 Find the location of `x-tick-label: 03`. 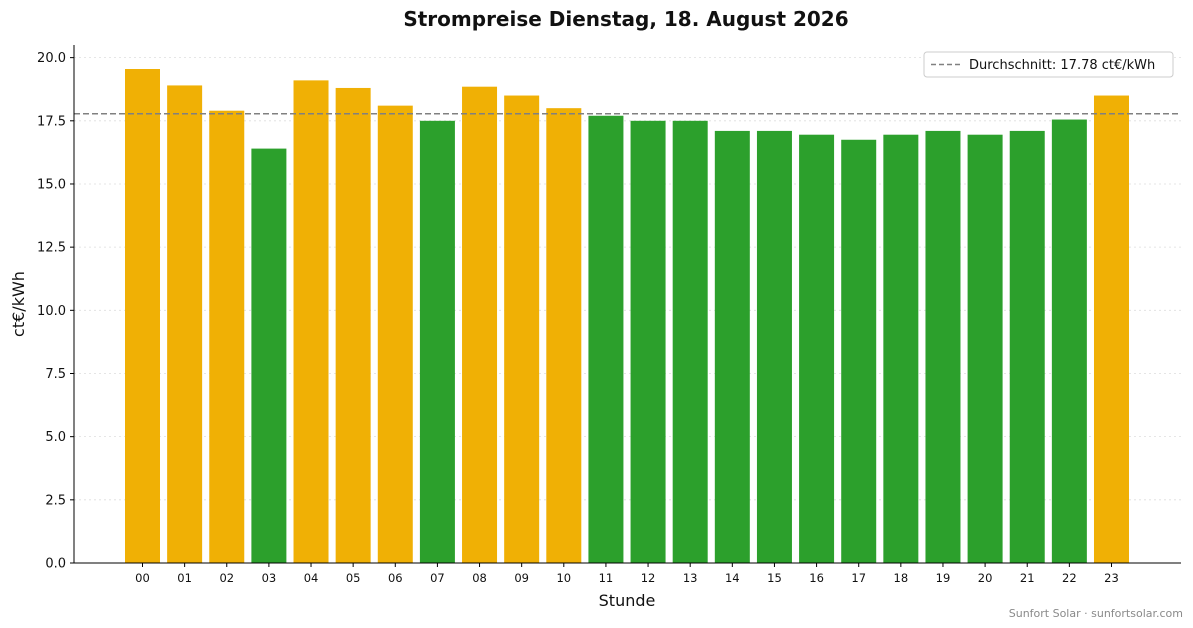

x-tick-label: 03 is located at coordinates (269, 578).